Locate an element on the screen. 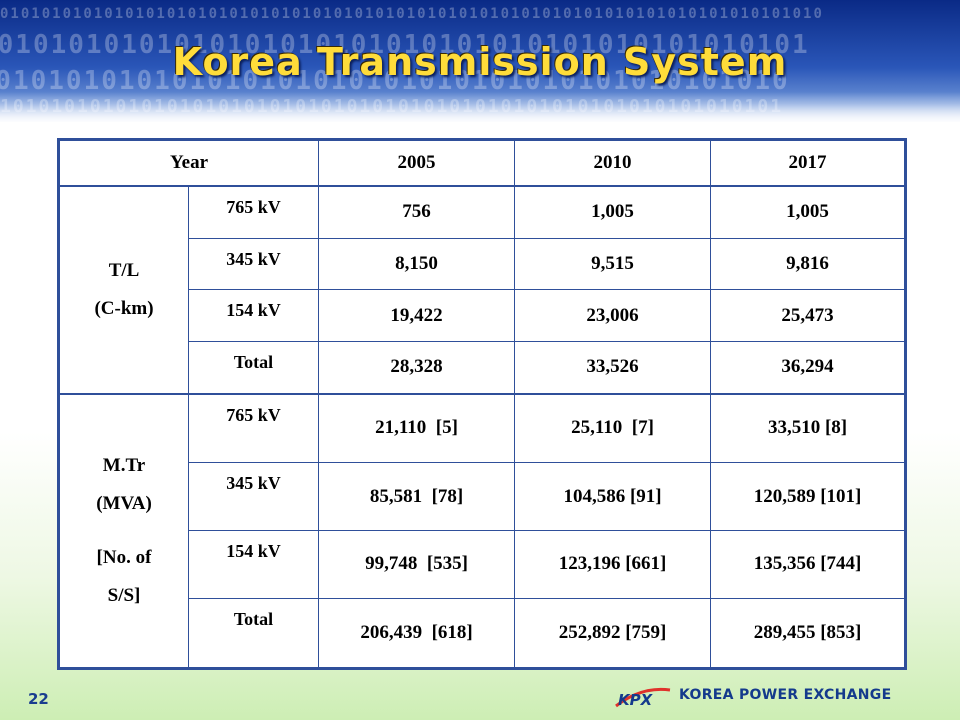  table-header-row: Year 2005 2010 2017 is located at coordinates (482, 163).